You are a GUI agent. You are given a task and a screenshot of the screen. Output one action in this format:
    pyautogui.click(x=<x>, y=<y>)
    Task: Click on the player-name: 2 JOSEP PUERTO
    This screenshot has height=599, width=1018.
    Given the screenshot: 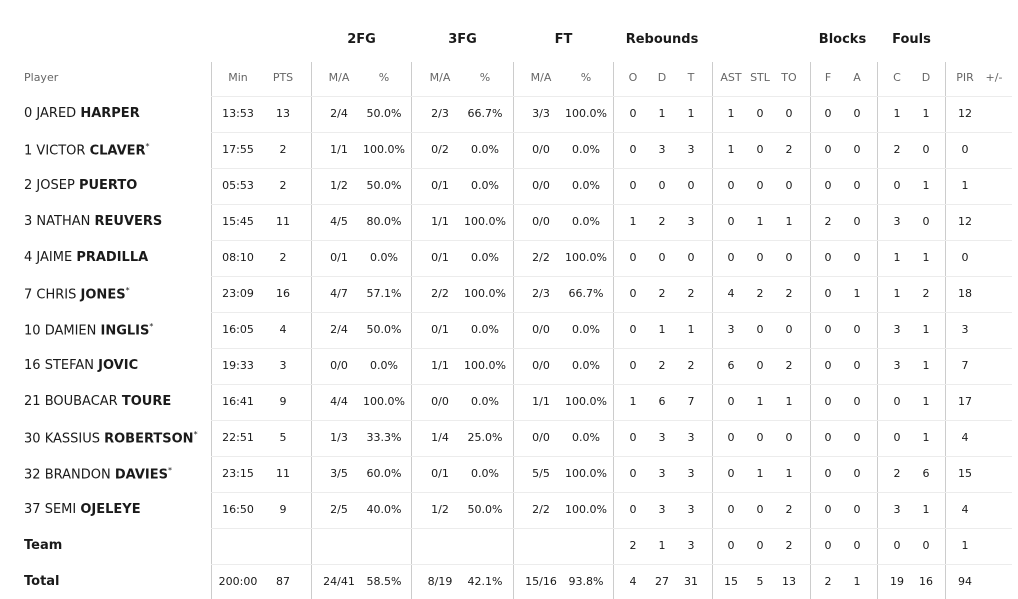 What is the action you would take?
    pyautogui.click(x=80, y=185)
    